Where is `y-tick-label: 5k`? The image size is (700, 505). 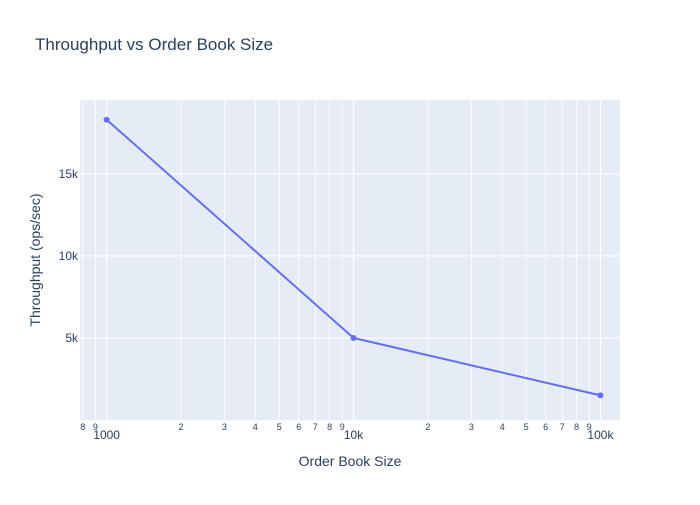 y-tick-label: 5k is located at coordinates (72, 338).